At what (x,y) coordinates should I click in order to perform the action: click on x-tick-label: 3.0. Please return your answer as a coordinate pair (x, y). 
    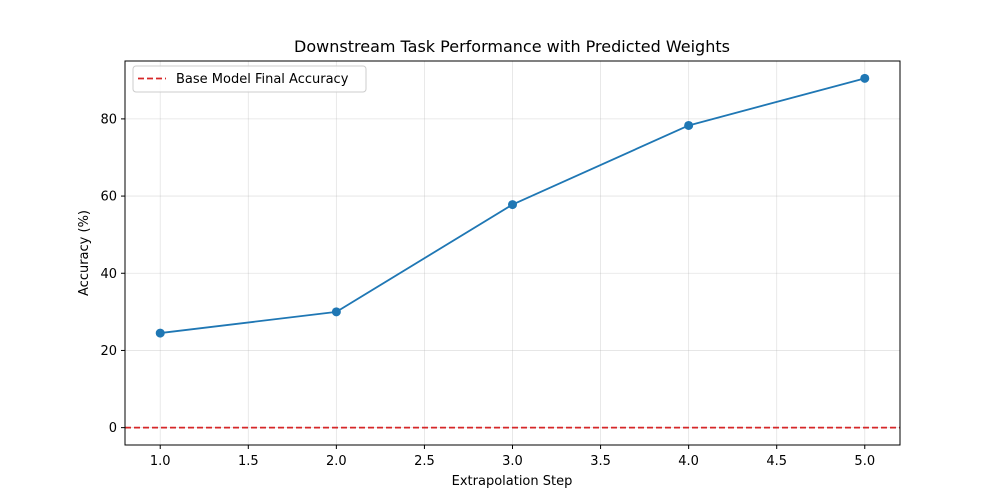
    Looking at the image, I should click on (512, 461).